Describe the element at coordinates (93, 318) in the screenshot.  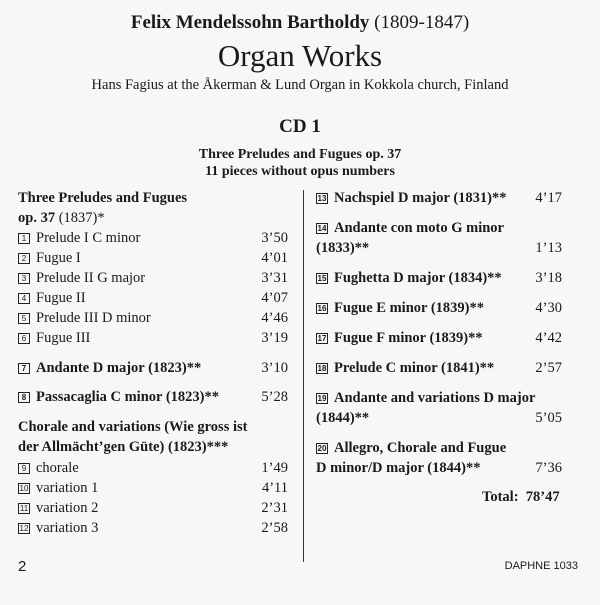
I see `track-title: Prelude III D minor` at that location.